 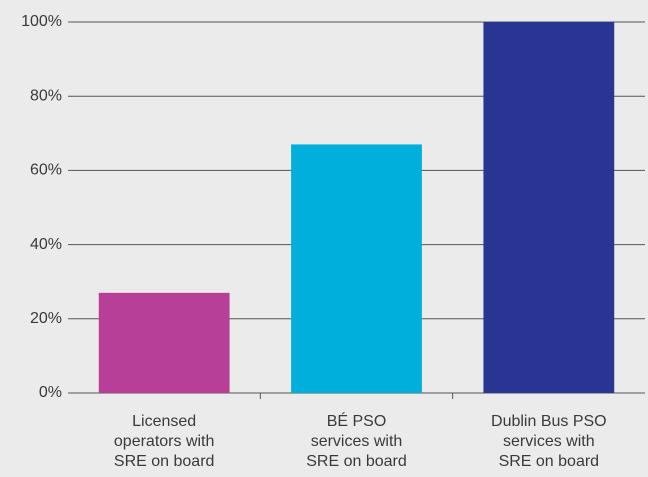 What do you see at coordinates (46, 95) in the screenshot?
I see `y-tick-label: 80%` at bounding box center [46, 95].